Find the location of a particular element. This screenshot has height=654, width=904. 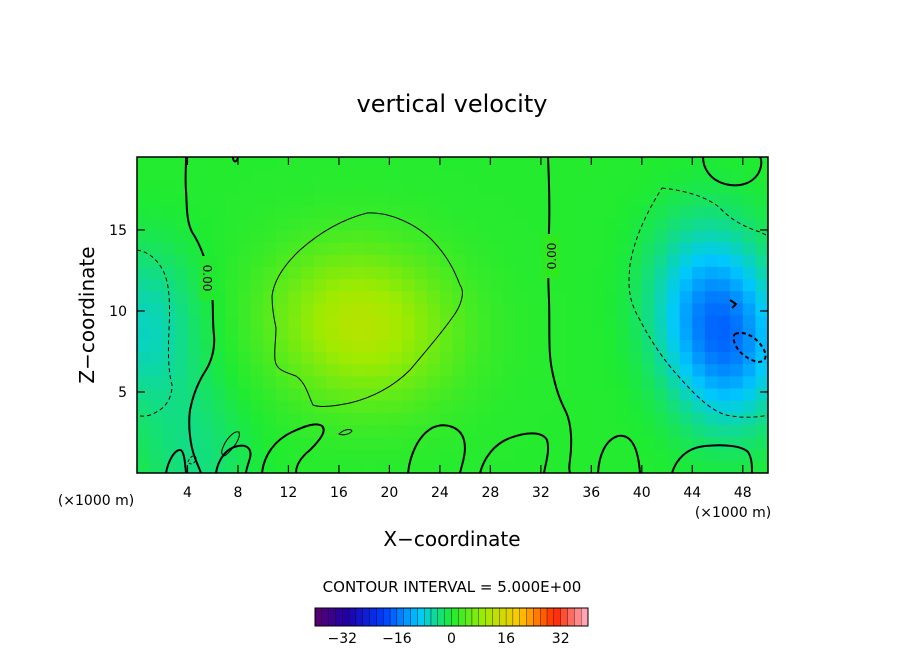

contour-label-mid: 0.00 is located at coordinates (552, 256).